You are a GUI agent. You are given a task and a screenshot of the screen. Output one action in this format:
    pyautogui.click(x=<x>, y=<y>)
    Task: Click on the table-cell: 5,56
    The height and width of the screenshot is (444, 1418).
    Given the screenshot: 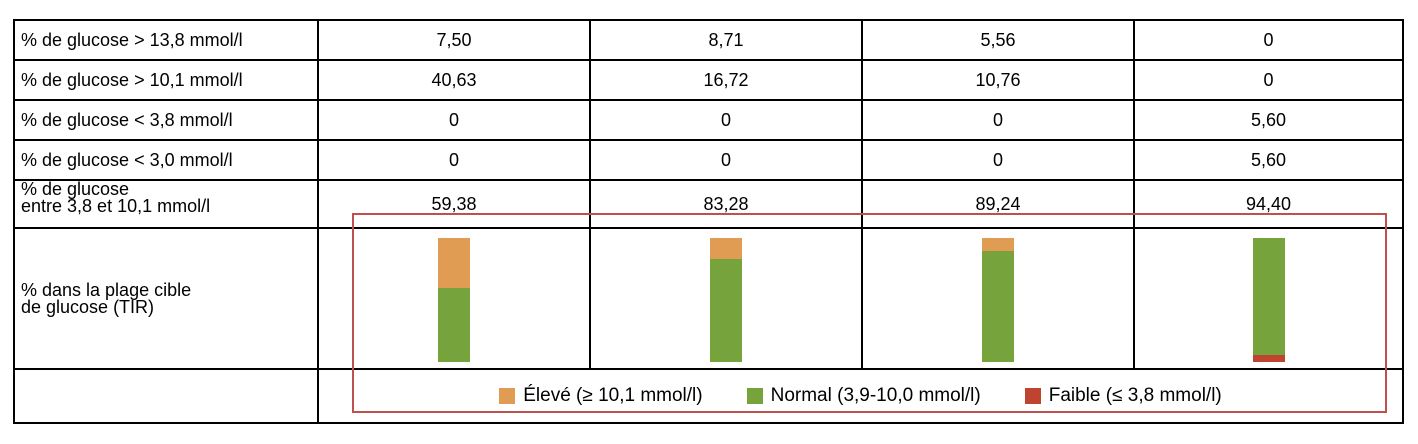 What is the action you would take?
    pyautogui.click(x=998, y=40)
    